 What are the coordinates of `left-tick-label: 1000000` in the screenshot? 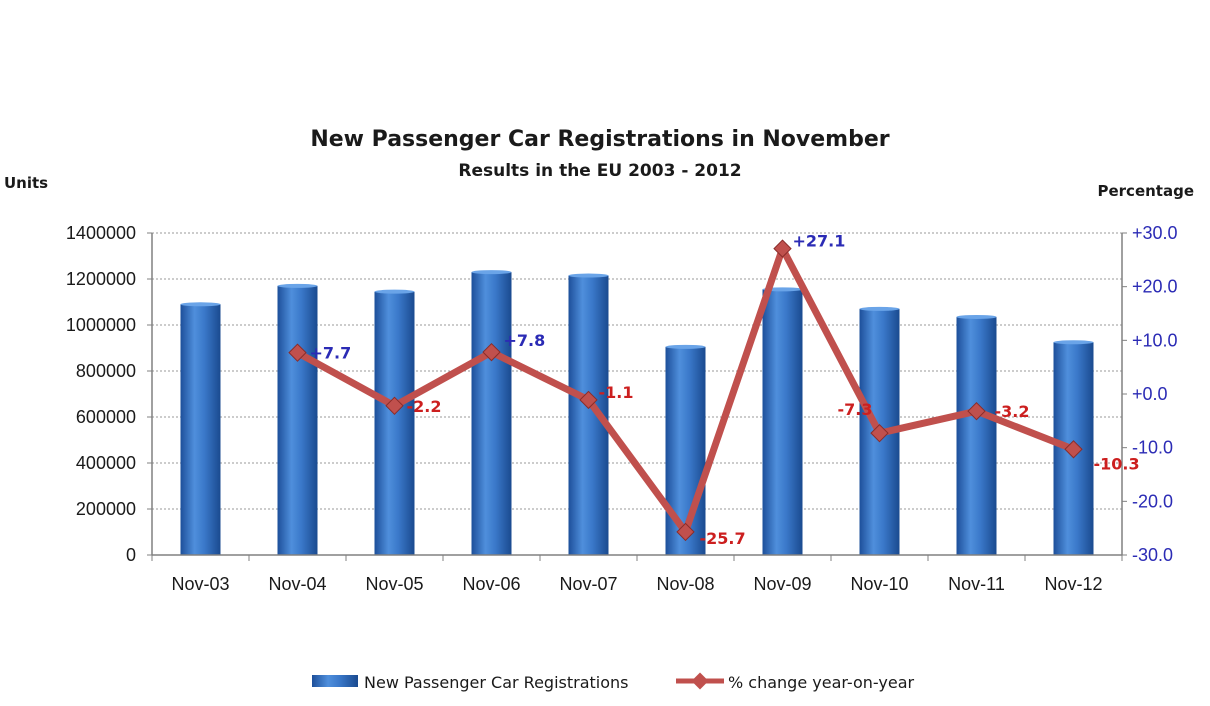 It's located at (101, 325).